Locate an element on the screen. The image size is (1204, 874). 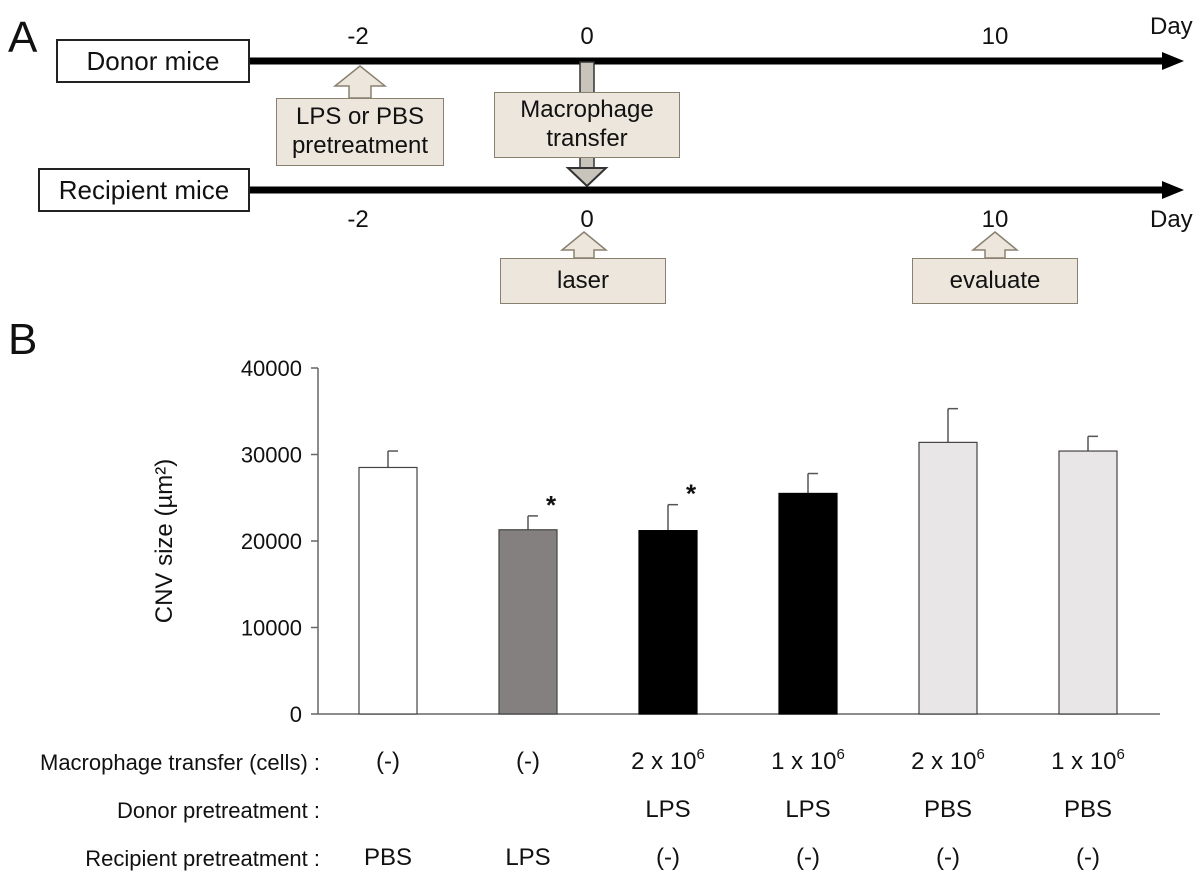
donor-tick-0: 0 is located at coordinates (587, 36).